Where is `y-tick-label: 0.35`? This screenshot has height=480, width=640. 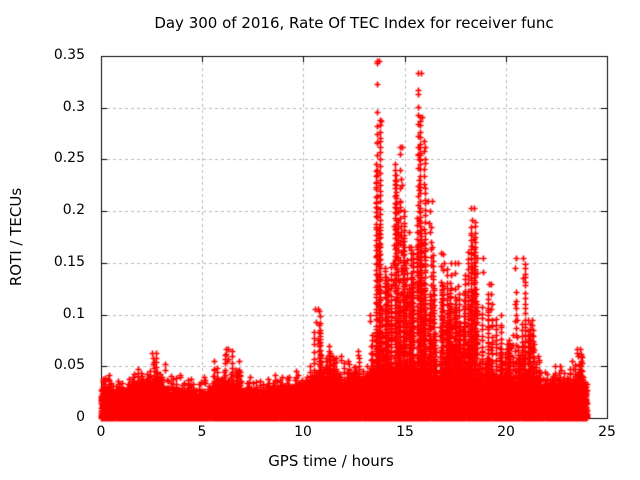 y-tick-label: 0.35 is located at coordinates (69, 55).